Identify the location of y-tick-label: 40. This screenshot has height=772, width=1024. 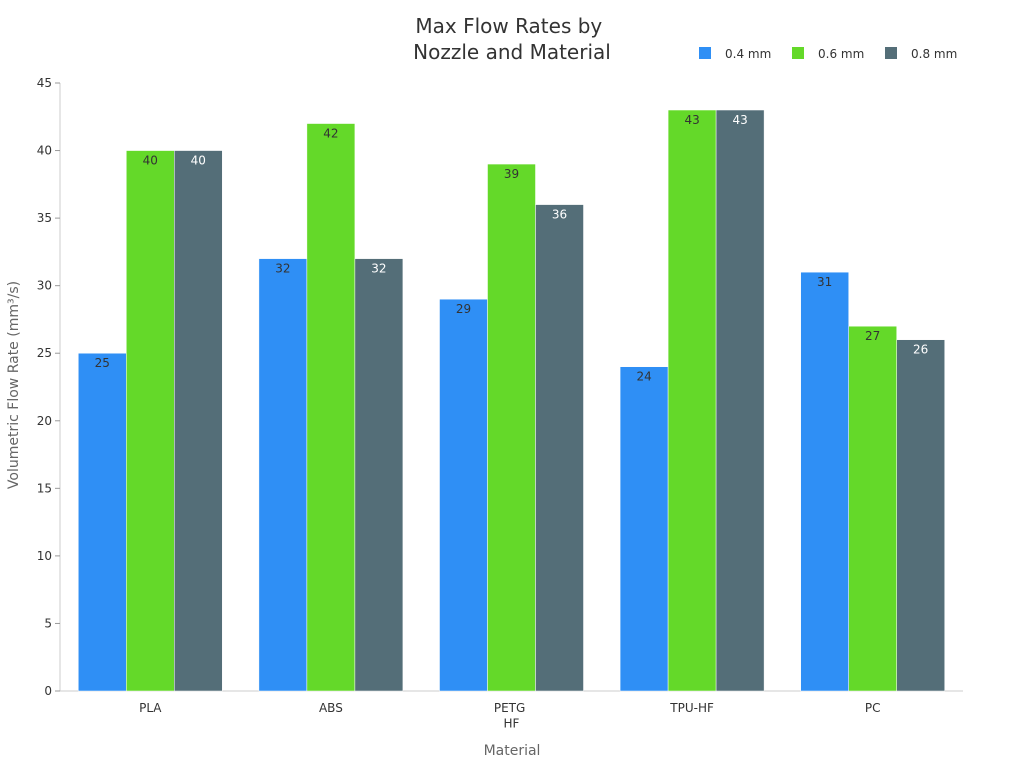
(44, 151).